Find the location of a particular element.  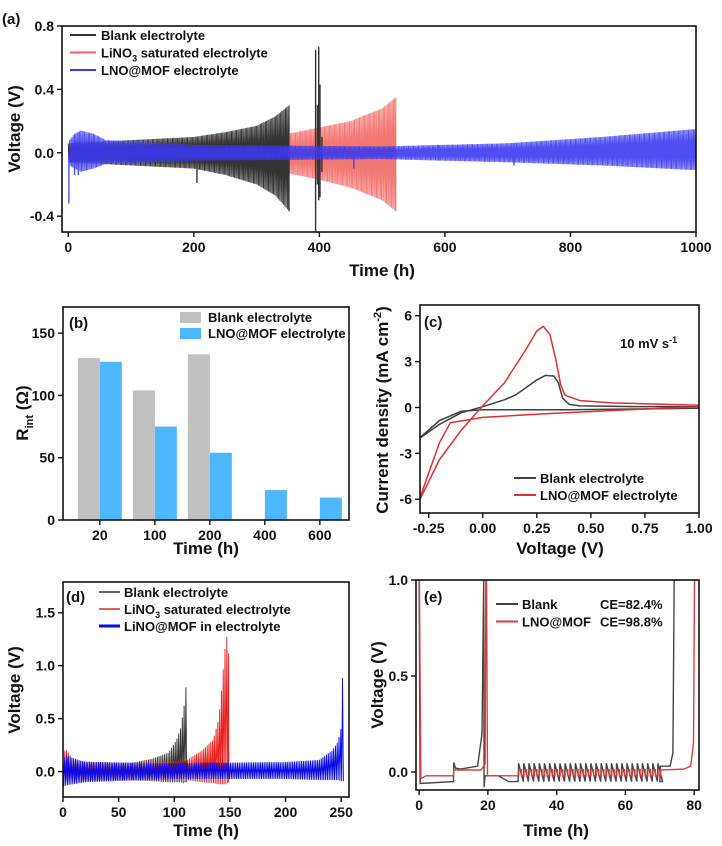

y-label-main: Current density (mA cm is located at coordinates (382, 418).